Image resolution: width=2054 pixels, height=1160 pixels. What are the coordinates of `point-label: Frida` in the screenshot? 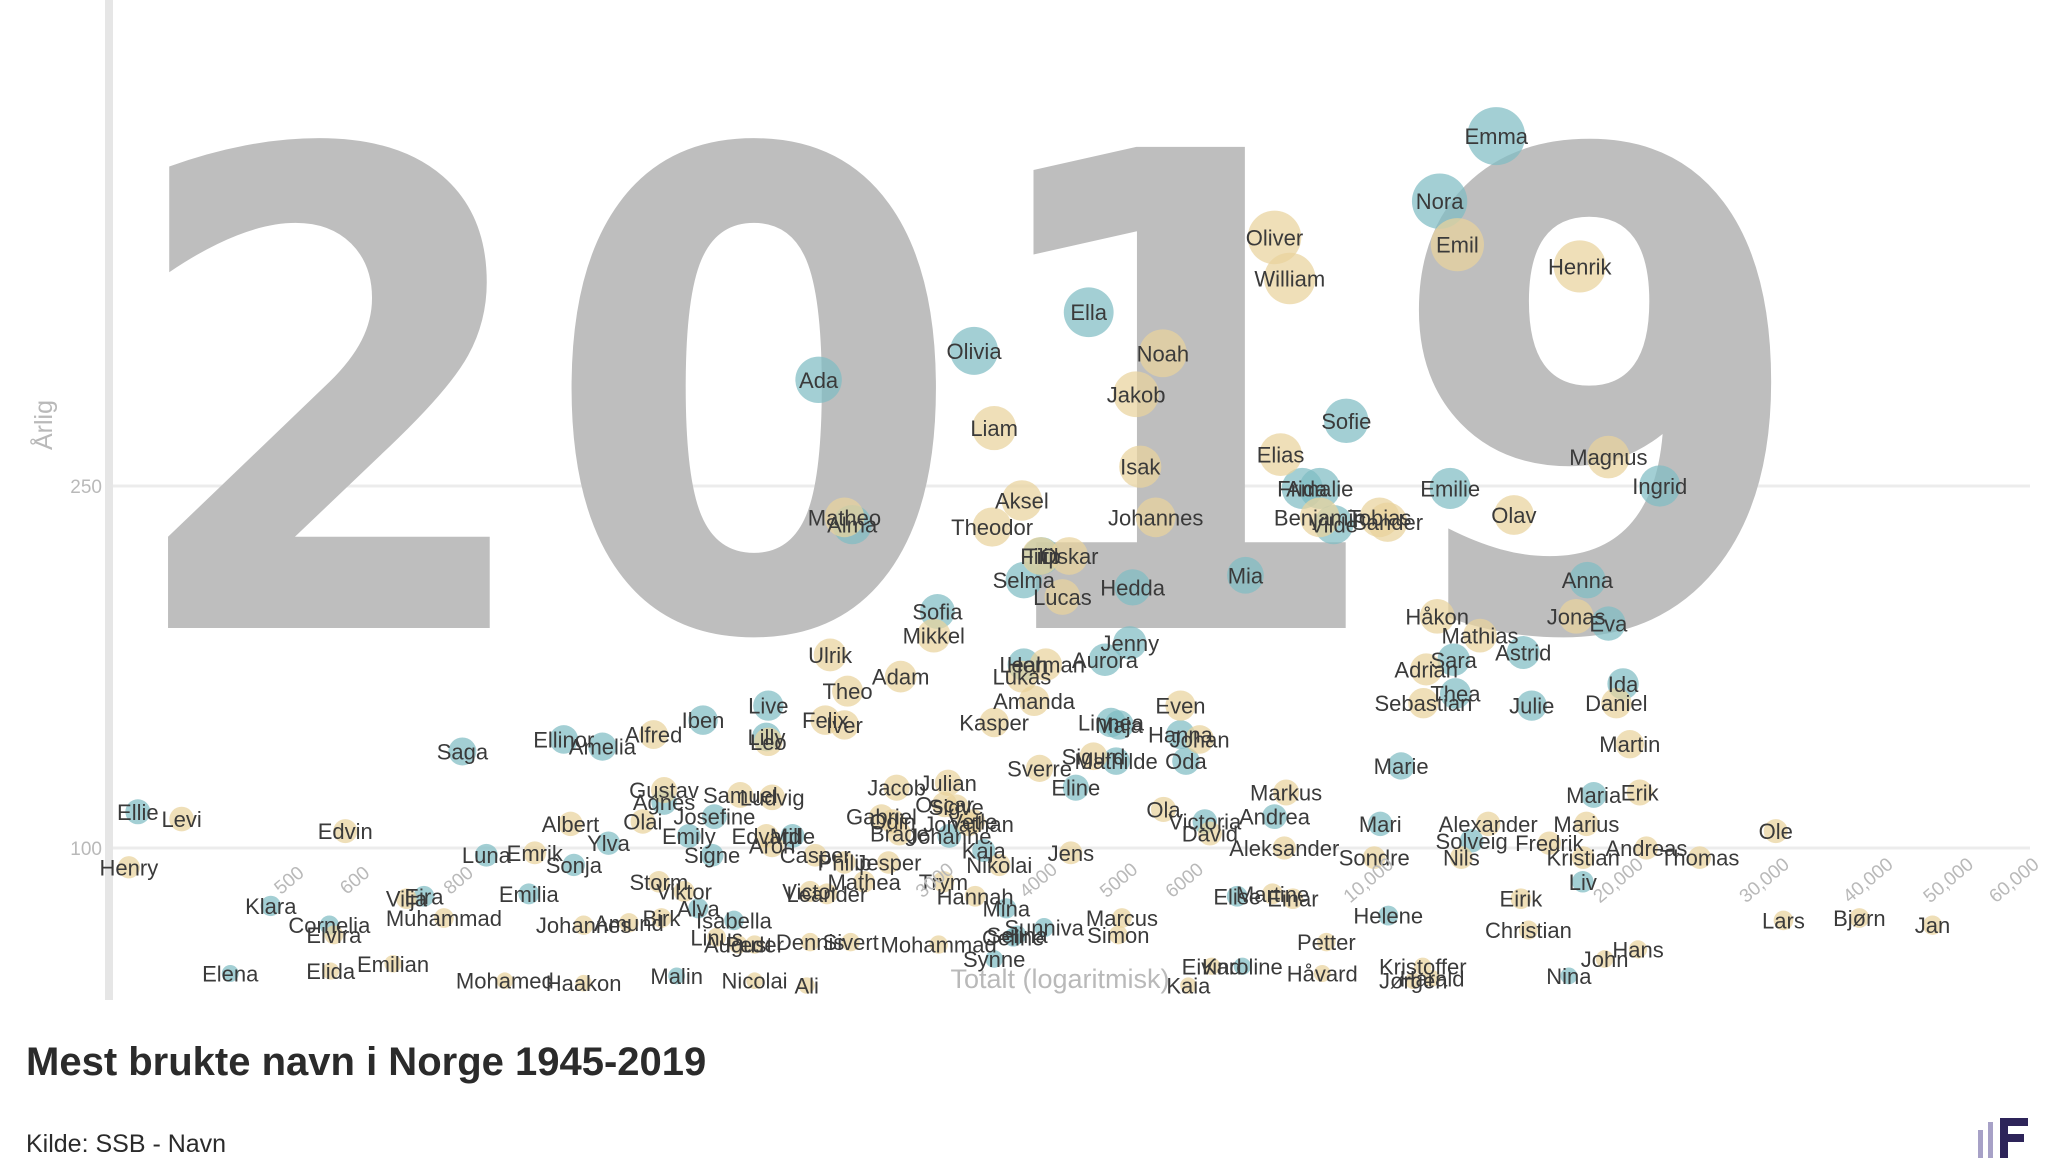 It's located at (1302, 488).